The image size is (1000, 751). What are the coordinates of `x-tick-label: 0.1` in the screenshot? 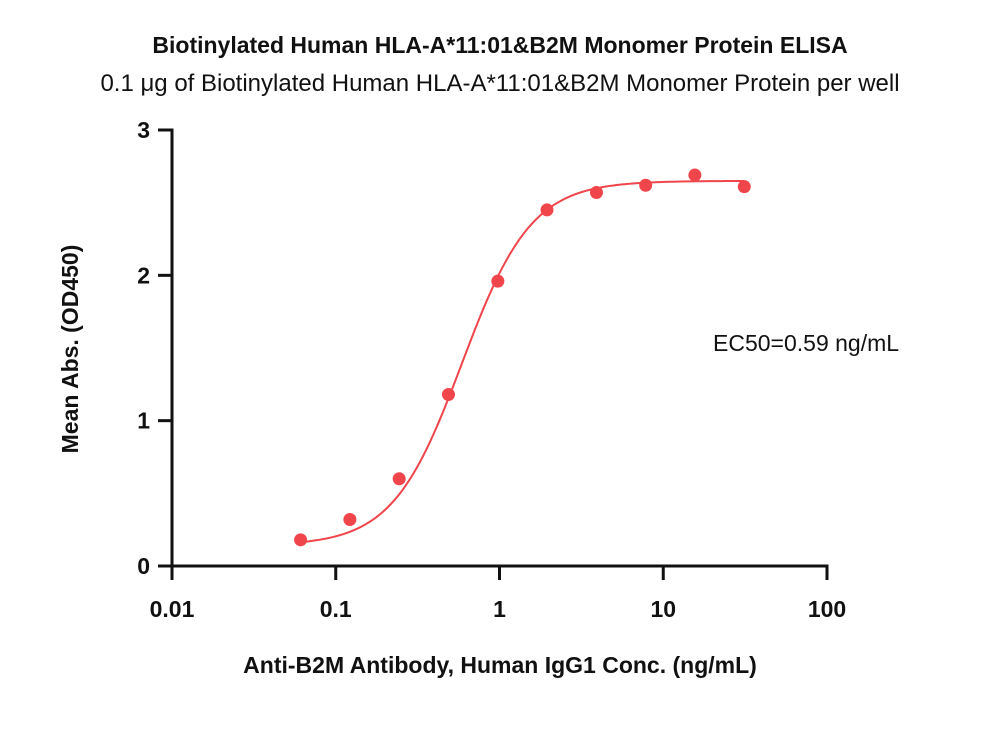 It's located at (336, 609).